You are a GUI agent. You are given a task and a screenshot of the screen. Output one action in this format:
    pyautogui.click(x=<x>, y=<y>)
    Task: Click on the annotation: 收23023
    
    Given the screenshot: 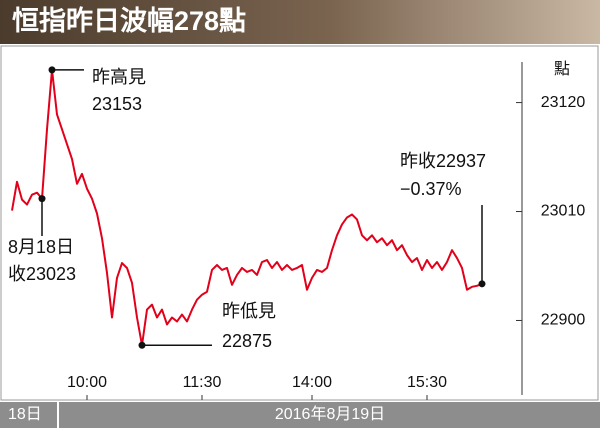 What is the action you would take?
    pyautogui.click(x=42, y=274)
    